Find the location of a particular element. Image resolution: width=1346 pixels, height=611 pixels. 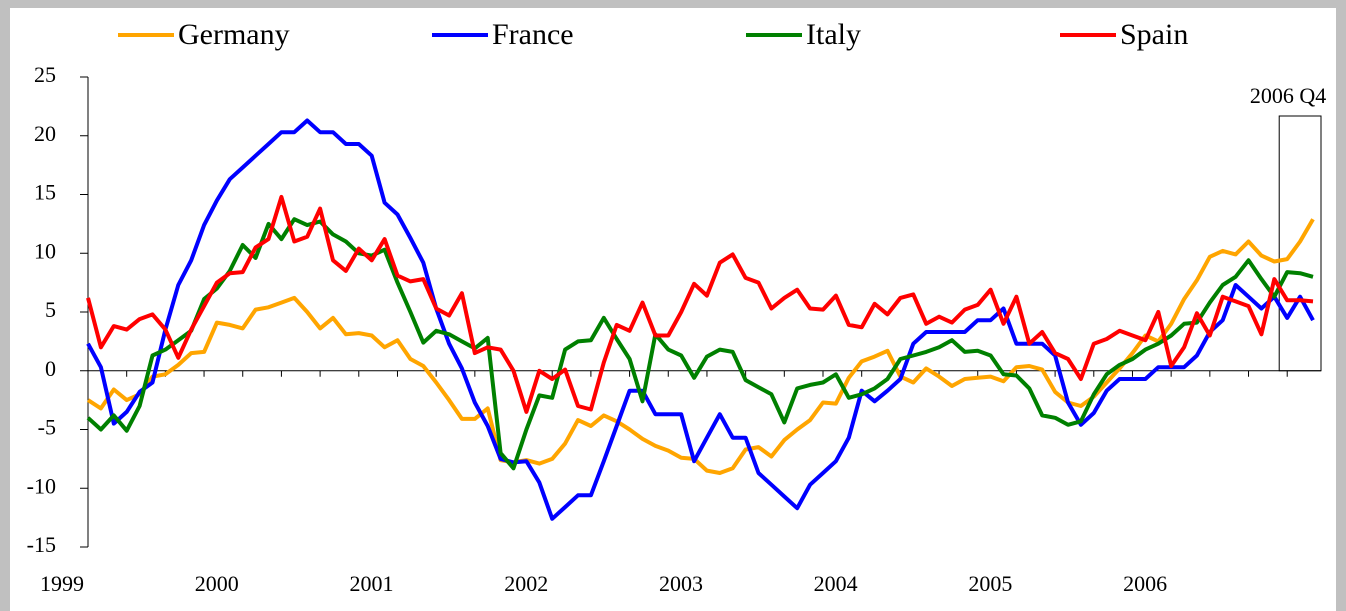

x-tick-label: 2005 is located at coordinates (990, 583).